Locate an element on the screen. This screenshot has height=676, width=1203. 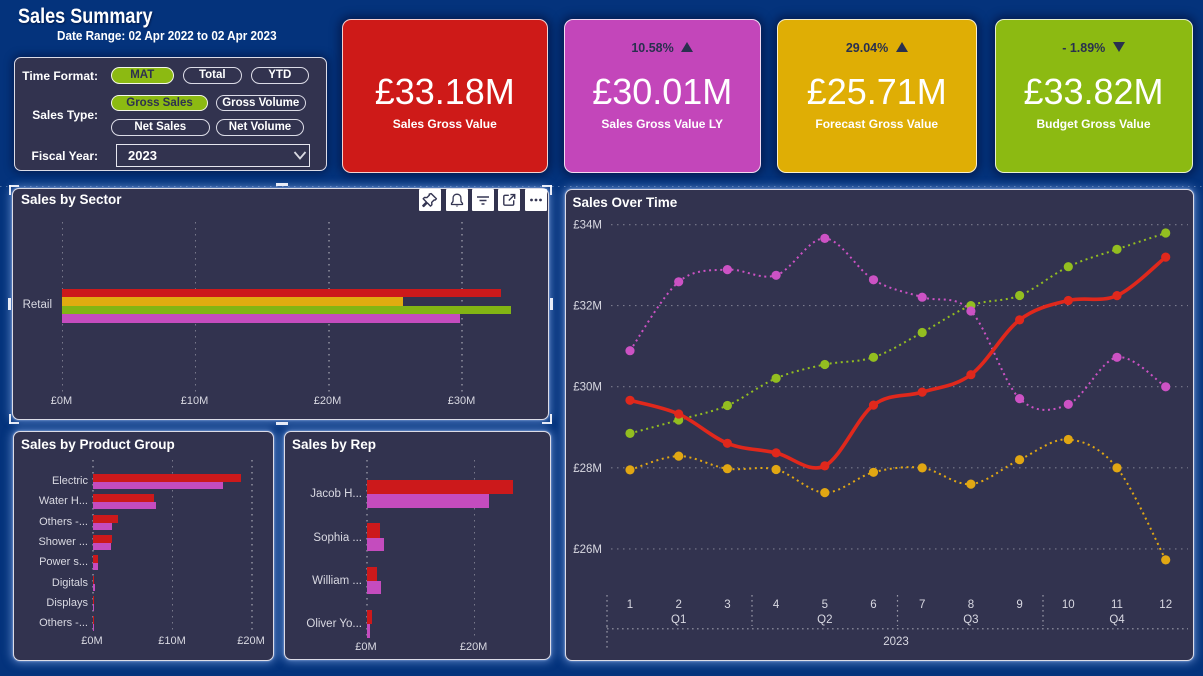
svg-text: 11 is located at coordinates (1117, 605).